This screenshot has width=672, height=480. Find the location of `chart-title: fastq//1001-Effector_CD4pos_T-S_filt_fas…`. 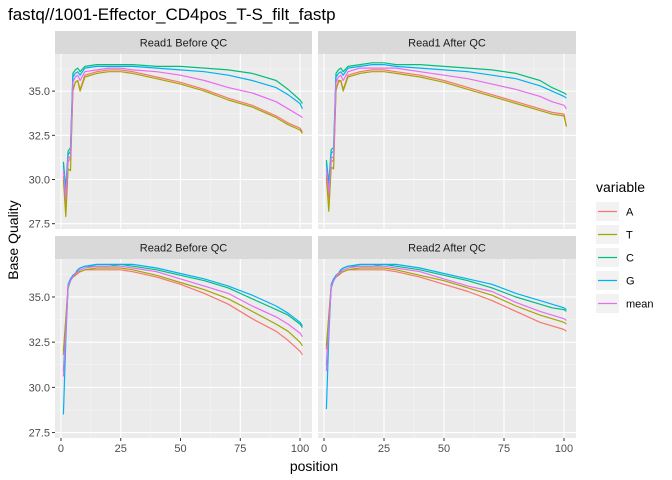

chart-title: fastq//1001-Effector_CD4pos_T-S_filt_fas… is located at coordinates (172, 14).